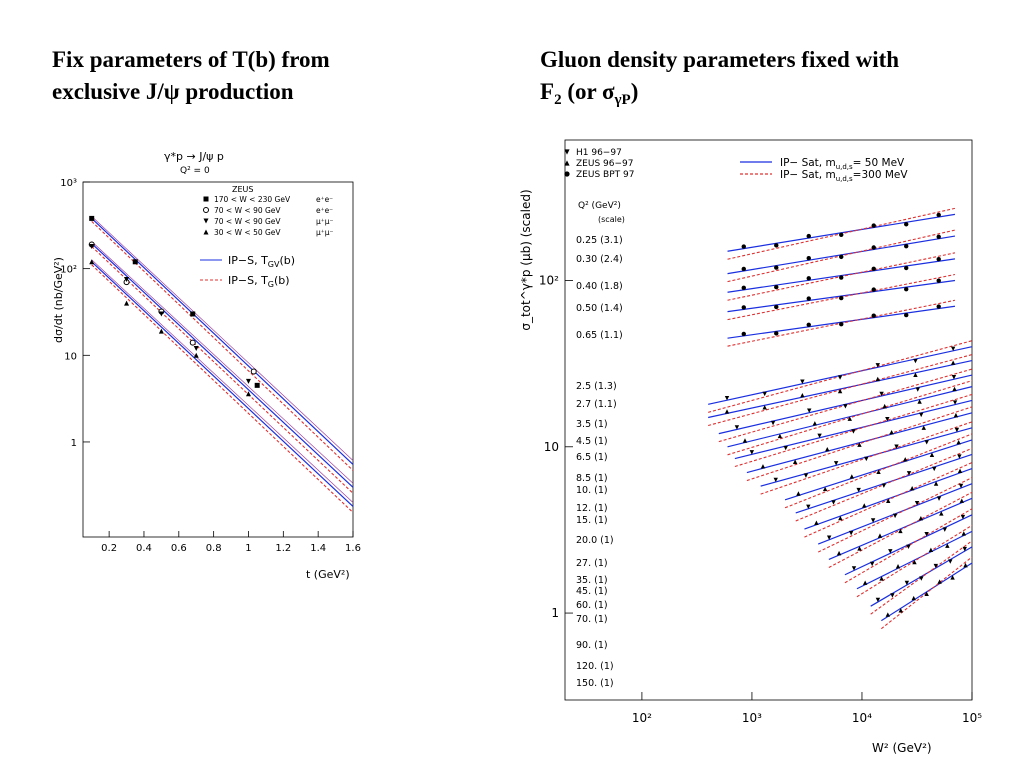  Describe the element at coordinates (622, 100) in the screenshot. I see `heading-right-sigma-sub: γP` at that location.